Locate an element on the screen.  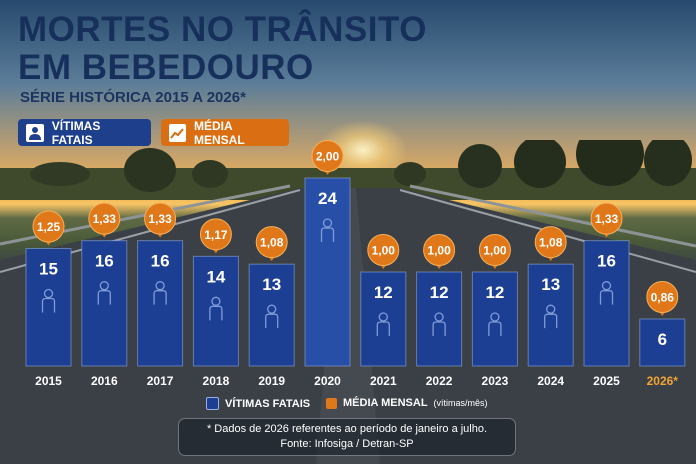
page-subtitle: SÉRIE HISTÓRICA 2015 A 2026* is located at coordinates (133, 97).